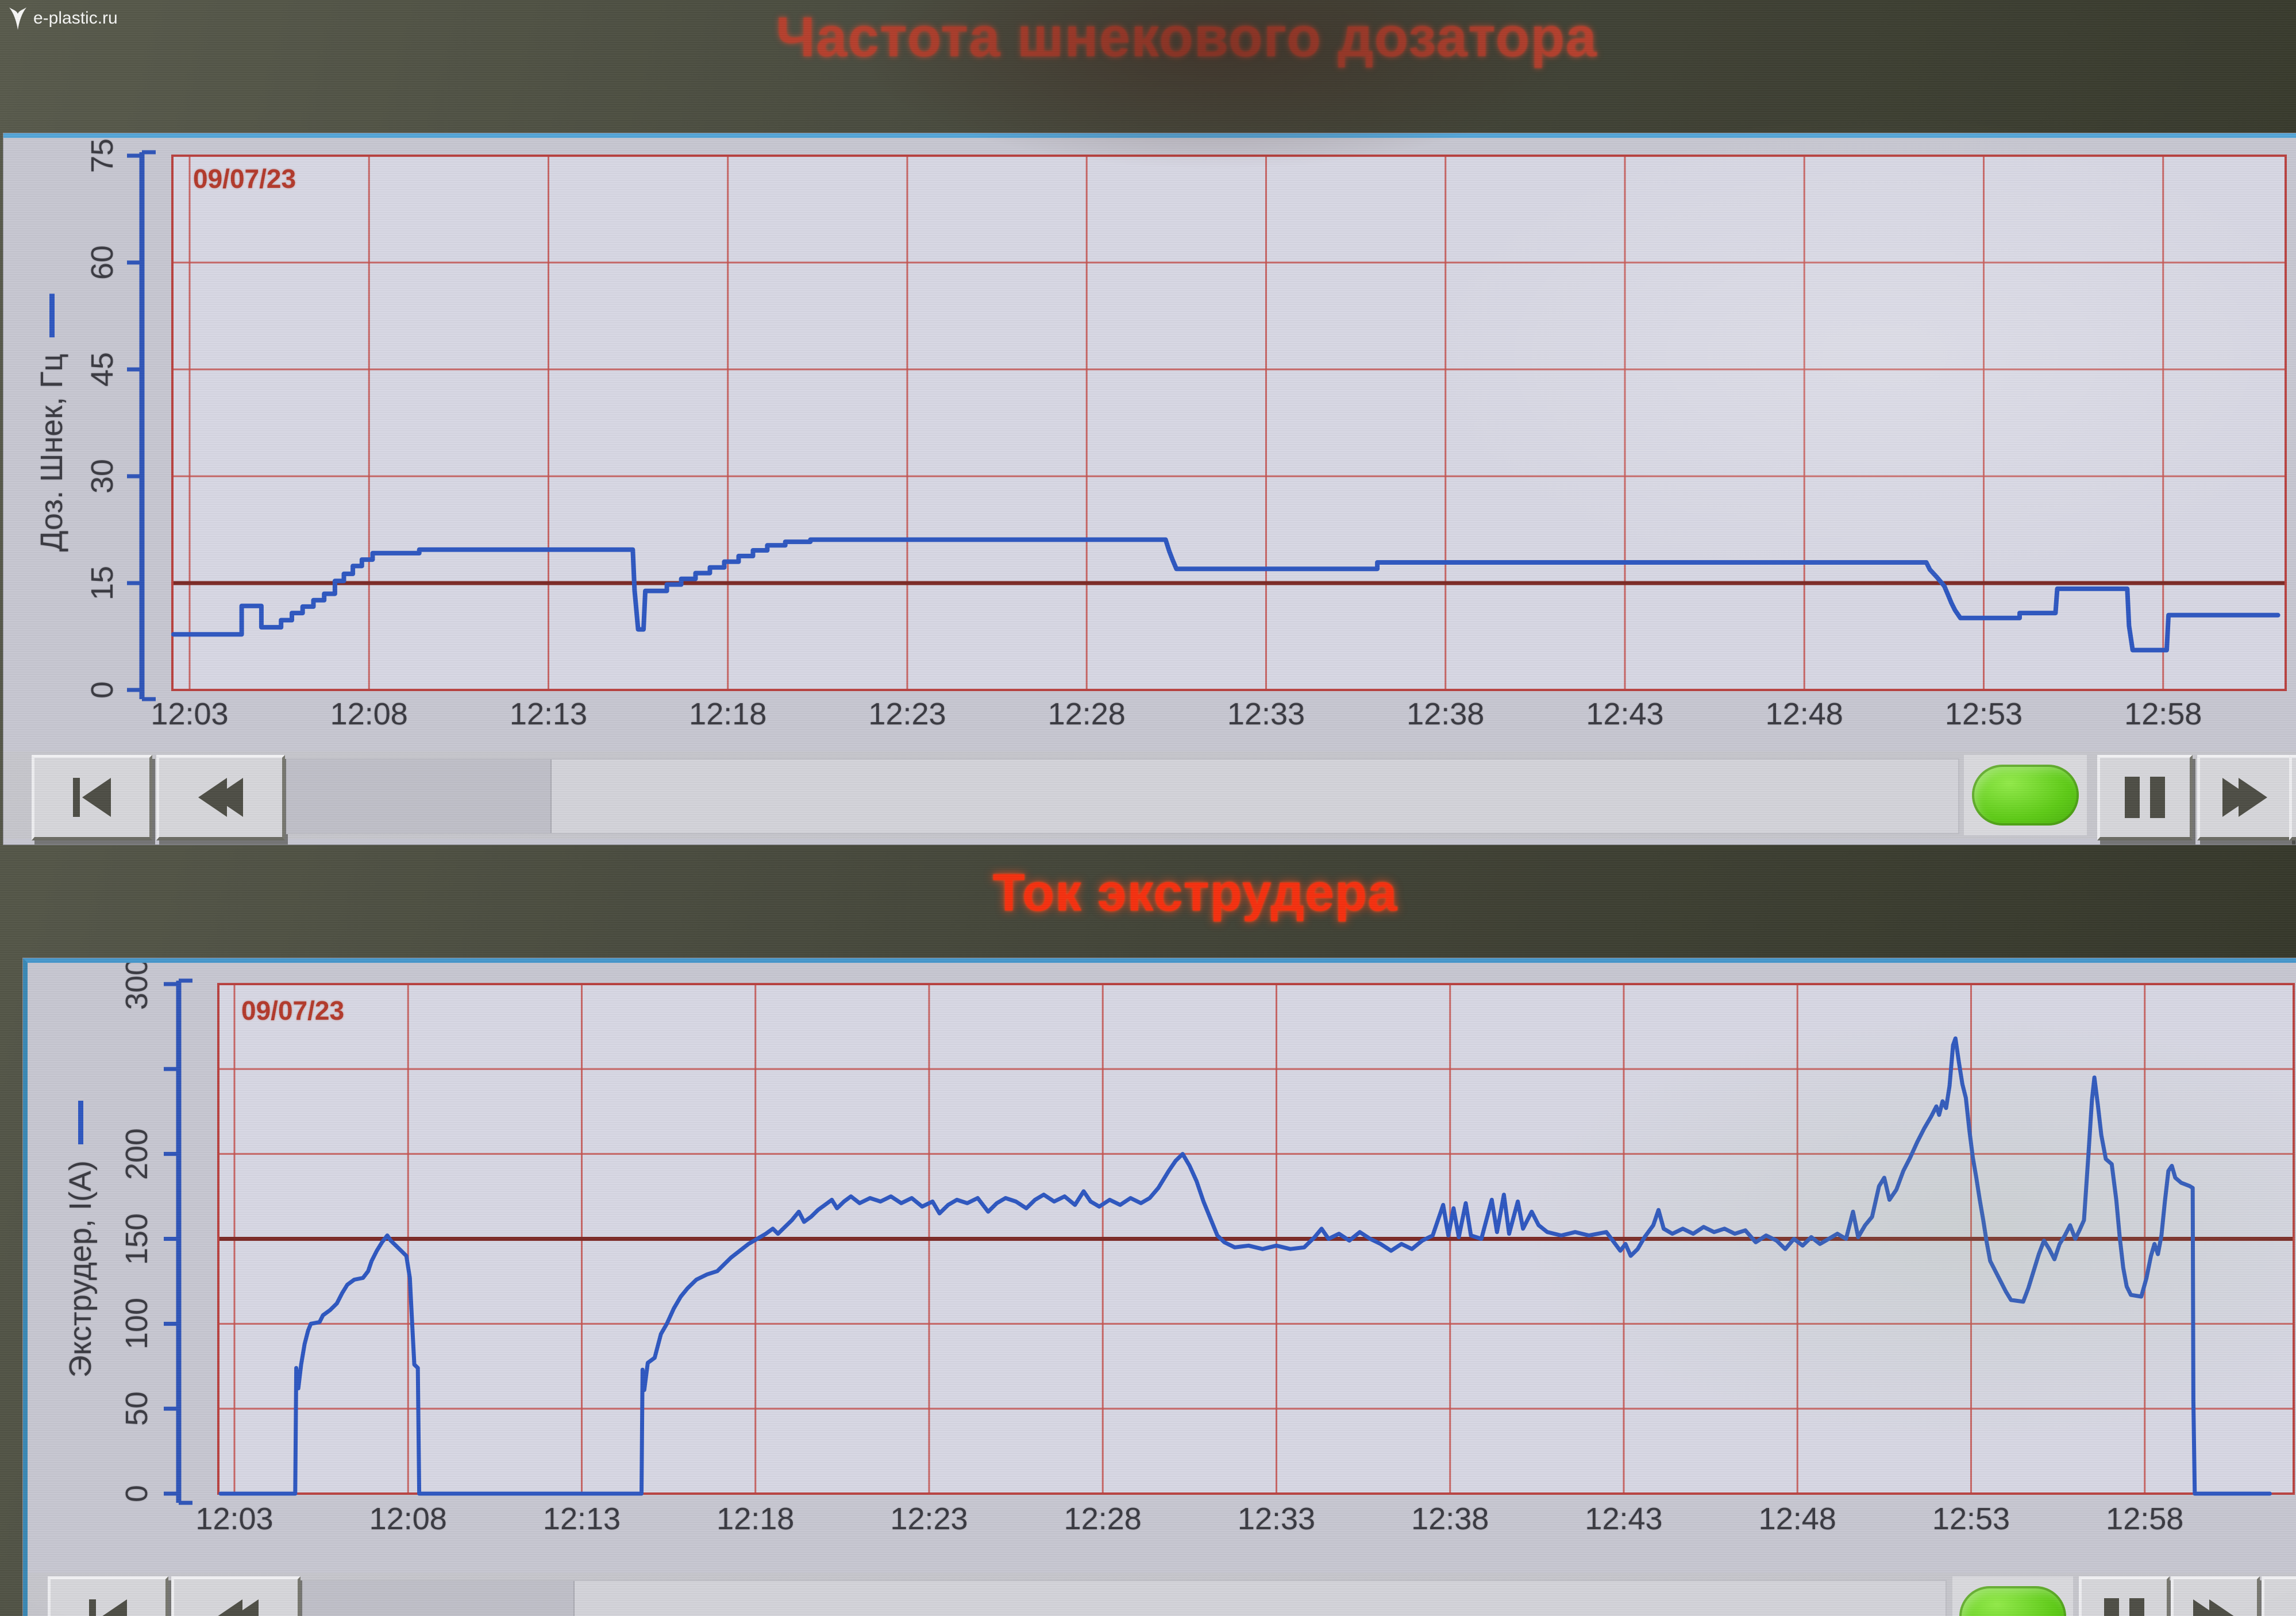 This screenshot has height=1616, width=2296. What do you see at coordinates (17, 19) in the screenshot?
I see `e-plastic-logo-icon` at bounding box center [17, 19].